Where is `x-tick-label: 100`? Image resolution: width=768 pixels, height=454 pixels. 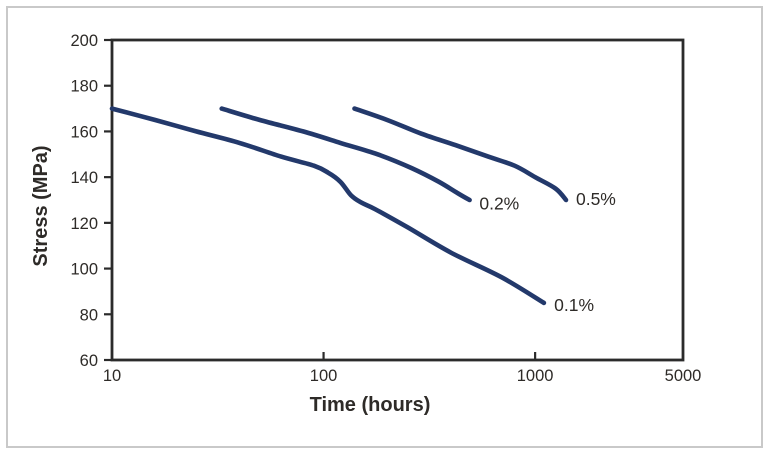 x-tick-label: 100 is located at coordinates (324, 376).